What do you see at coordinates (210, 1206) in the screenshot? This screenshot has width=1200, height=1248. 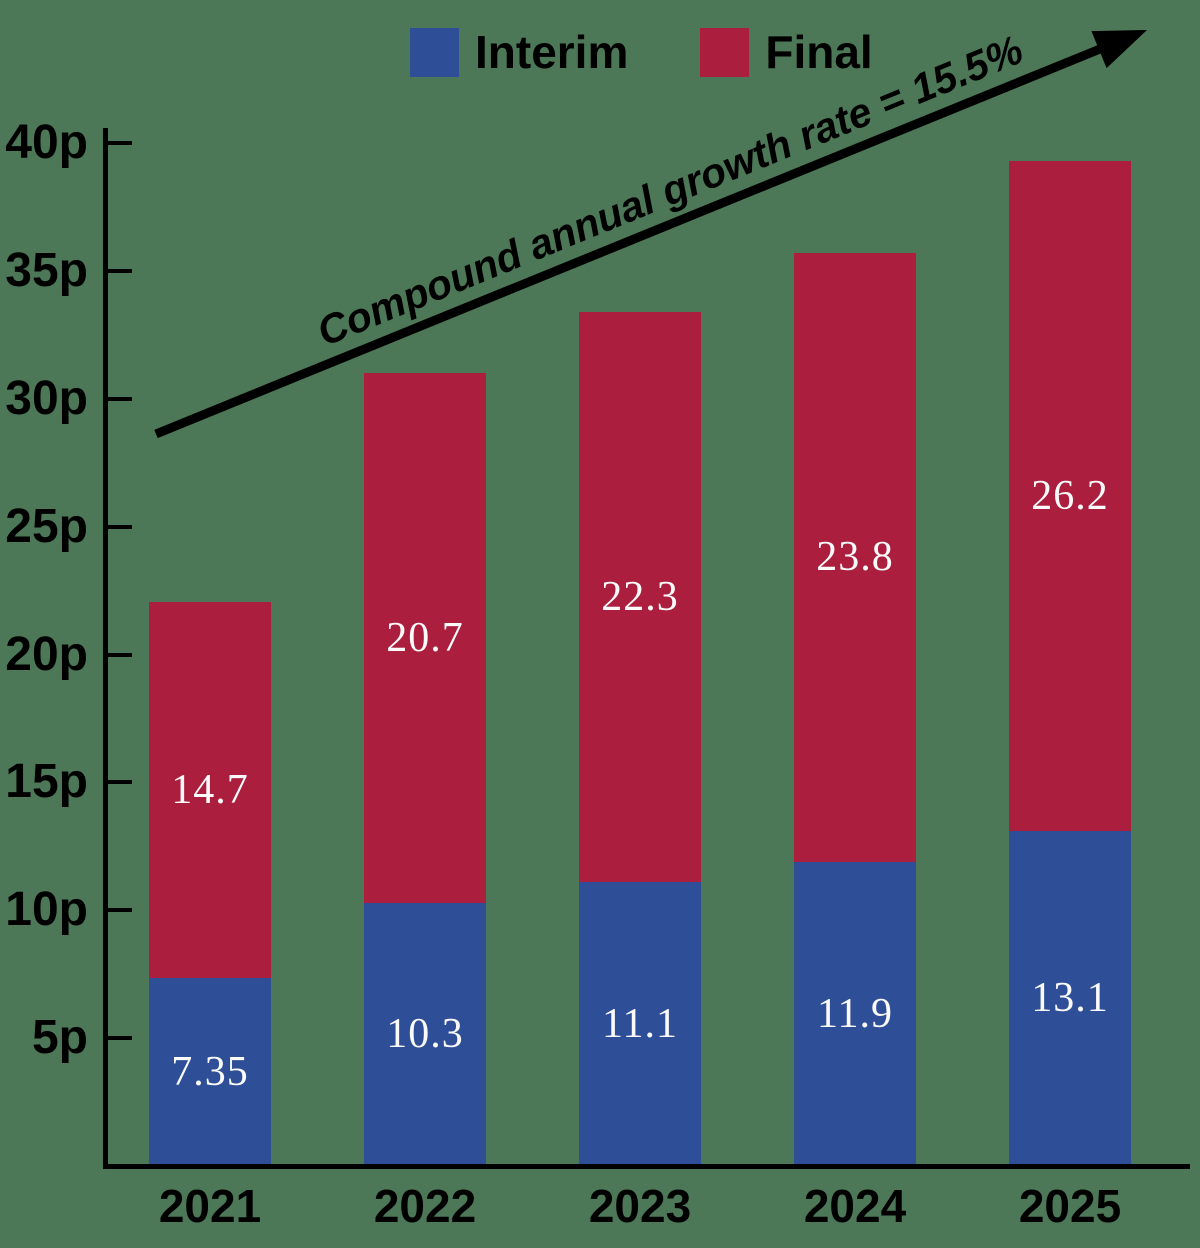 I see `x-label-2021: 2021` at bounding box center [210, 1206].